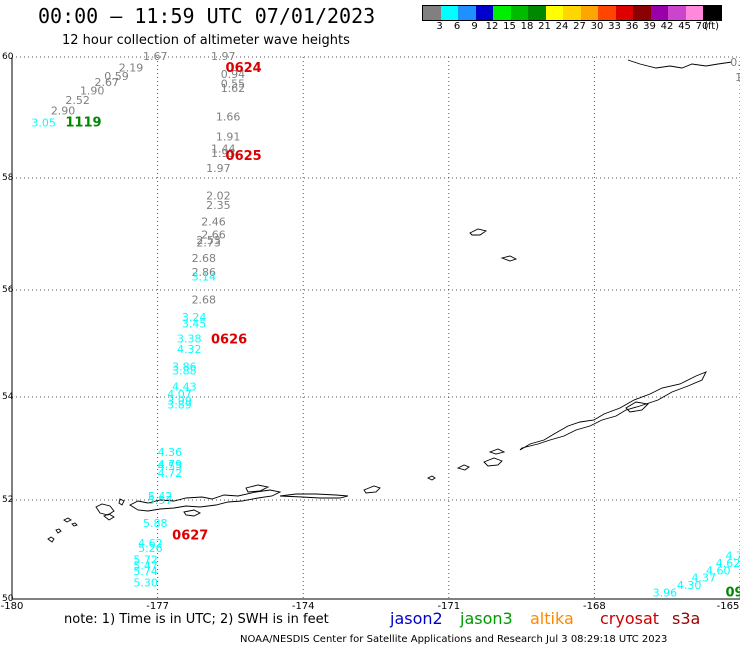  I want to click on wave-height-value: 5.30, so click(145, 583).